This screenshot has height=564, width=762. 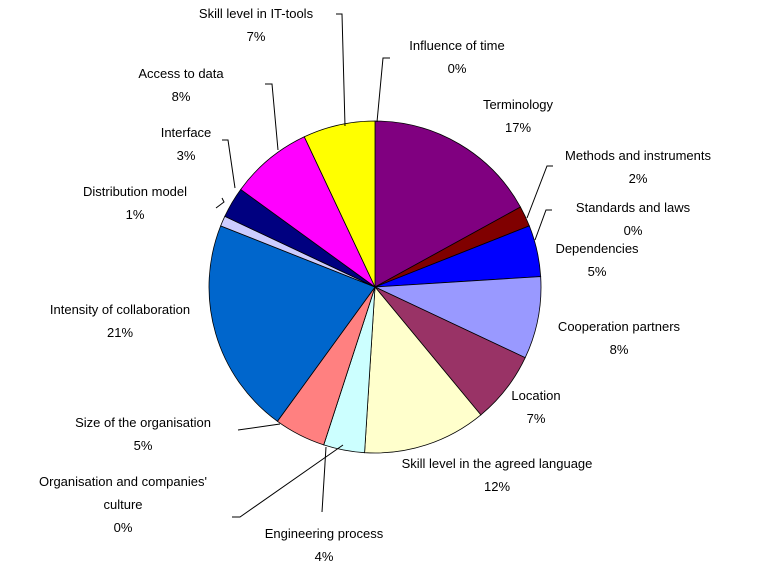 What do you see at coordinates (256, 13) in the screenshot?
I see `slice-label: Skill level in IT-tools` at bounding box center [256, 13].